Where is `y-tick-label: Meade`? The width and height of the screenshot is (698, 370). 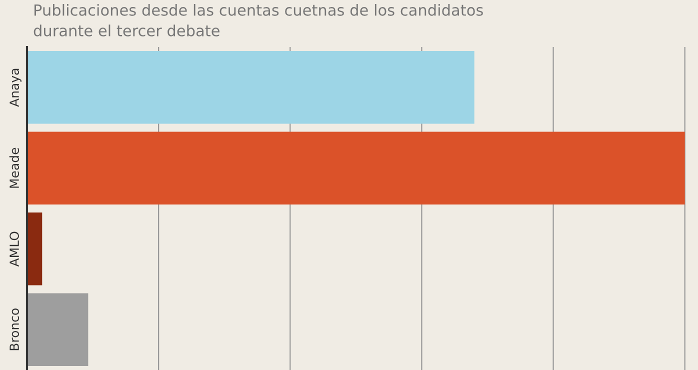 y-tick-label: Meade is located at coordinates (14, 168).